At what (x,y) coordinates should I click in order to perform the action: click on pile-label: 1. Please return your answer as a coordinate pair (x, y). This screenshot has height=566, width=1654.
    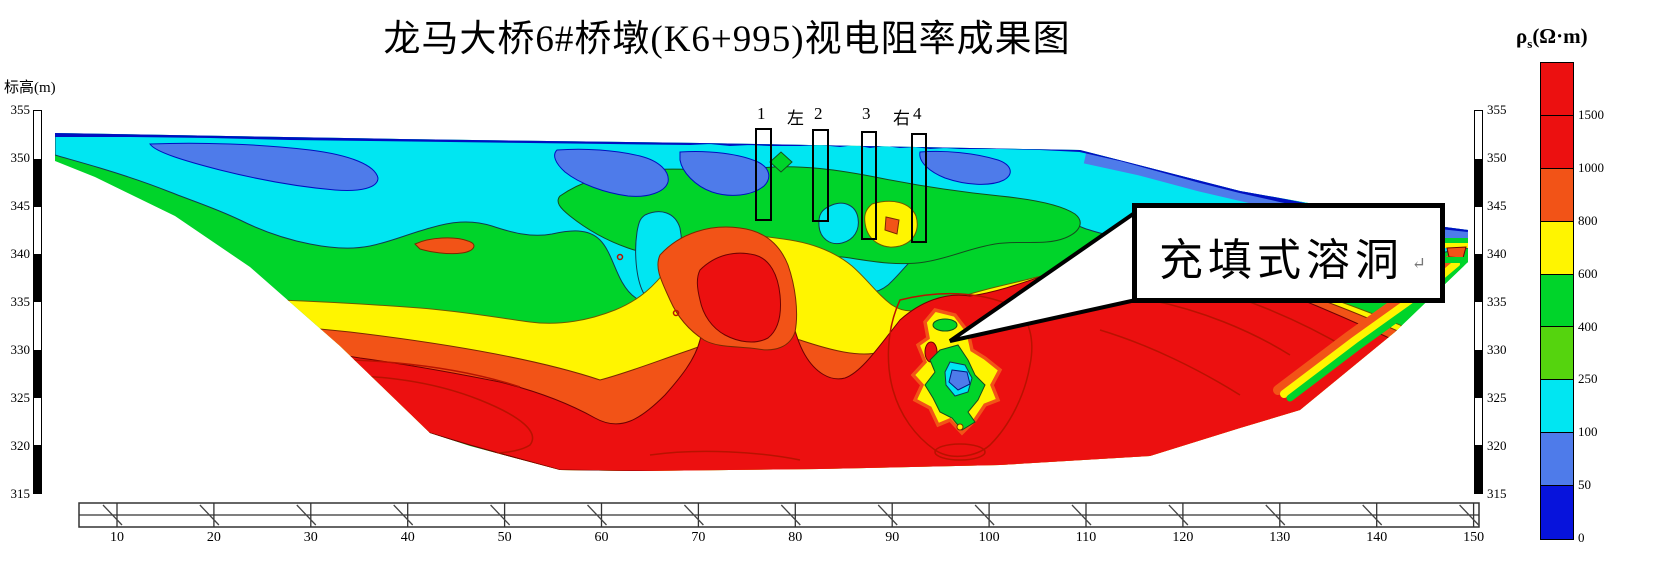
    Looking at the image, I should click on (761, 113).